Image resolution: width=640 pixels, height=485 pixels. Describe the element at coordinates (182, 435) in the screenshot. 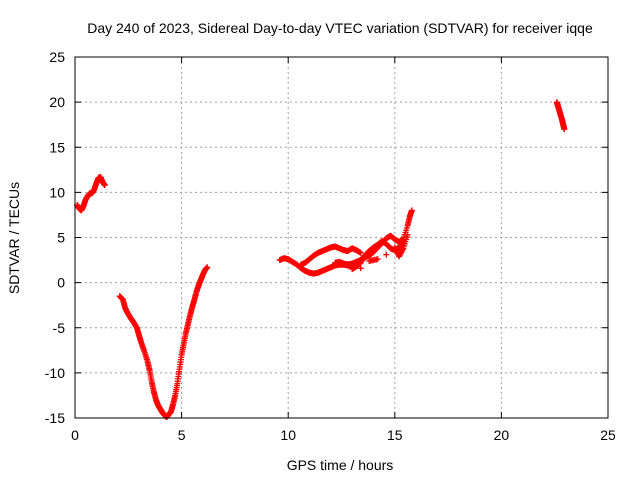

I see `x-tick-label: 5` at that location.